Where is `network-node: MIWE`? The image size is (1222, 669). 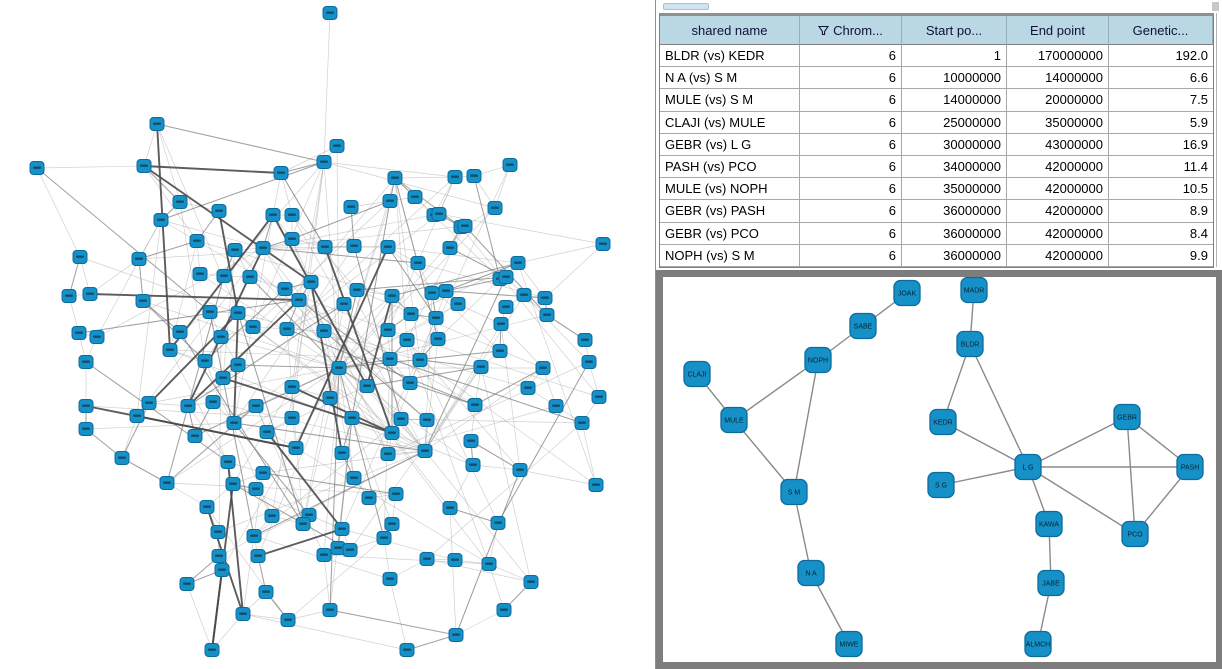
network-node: MIWE is located at coordinates (849, 644).